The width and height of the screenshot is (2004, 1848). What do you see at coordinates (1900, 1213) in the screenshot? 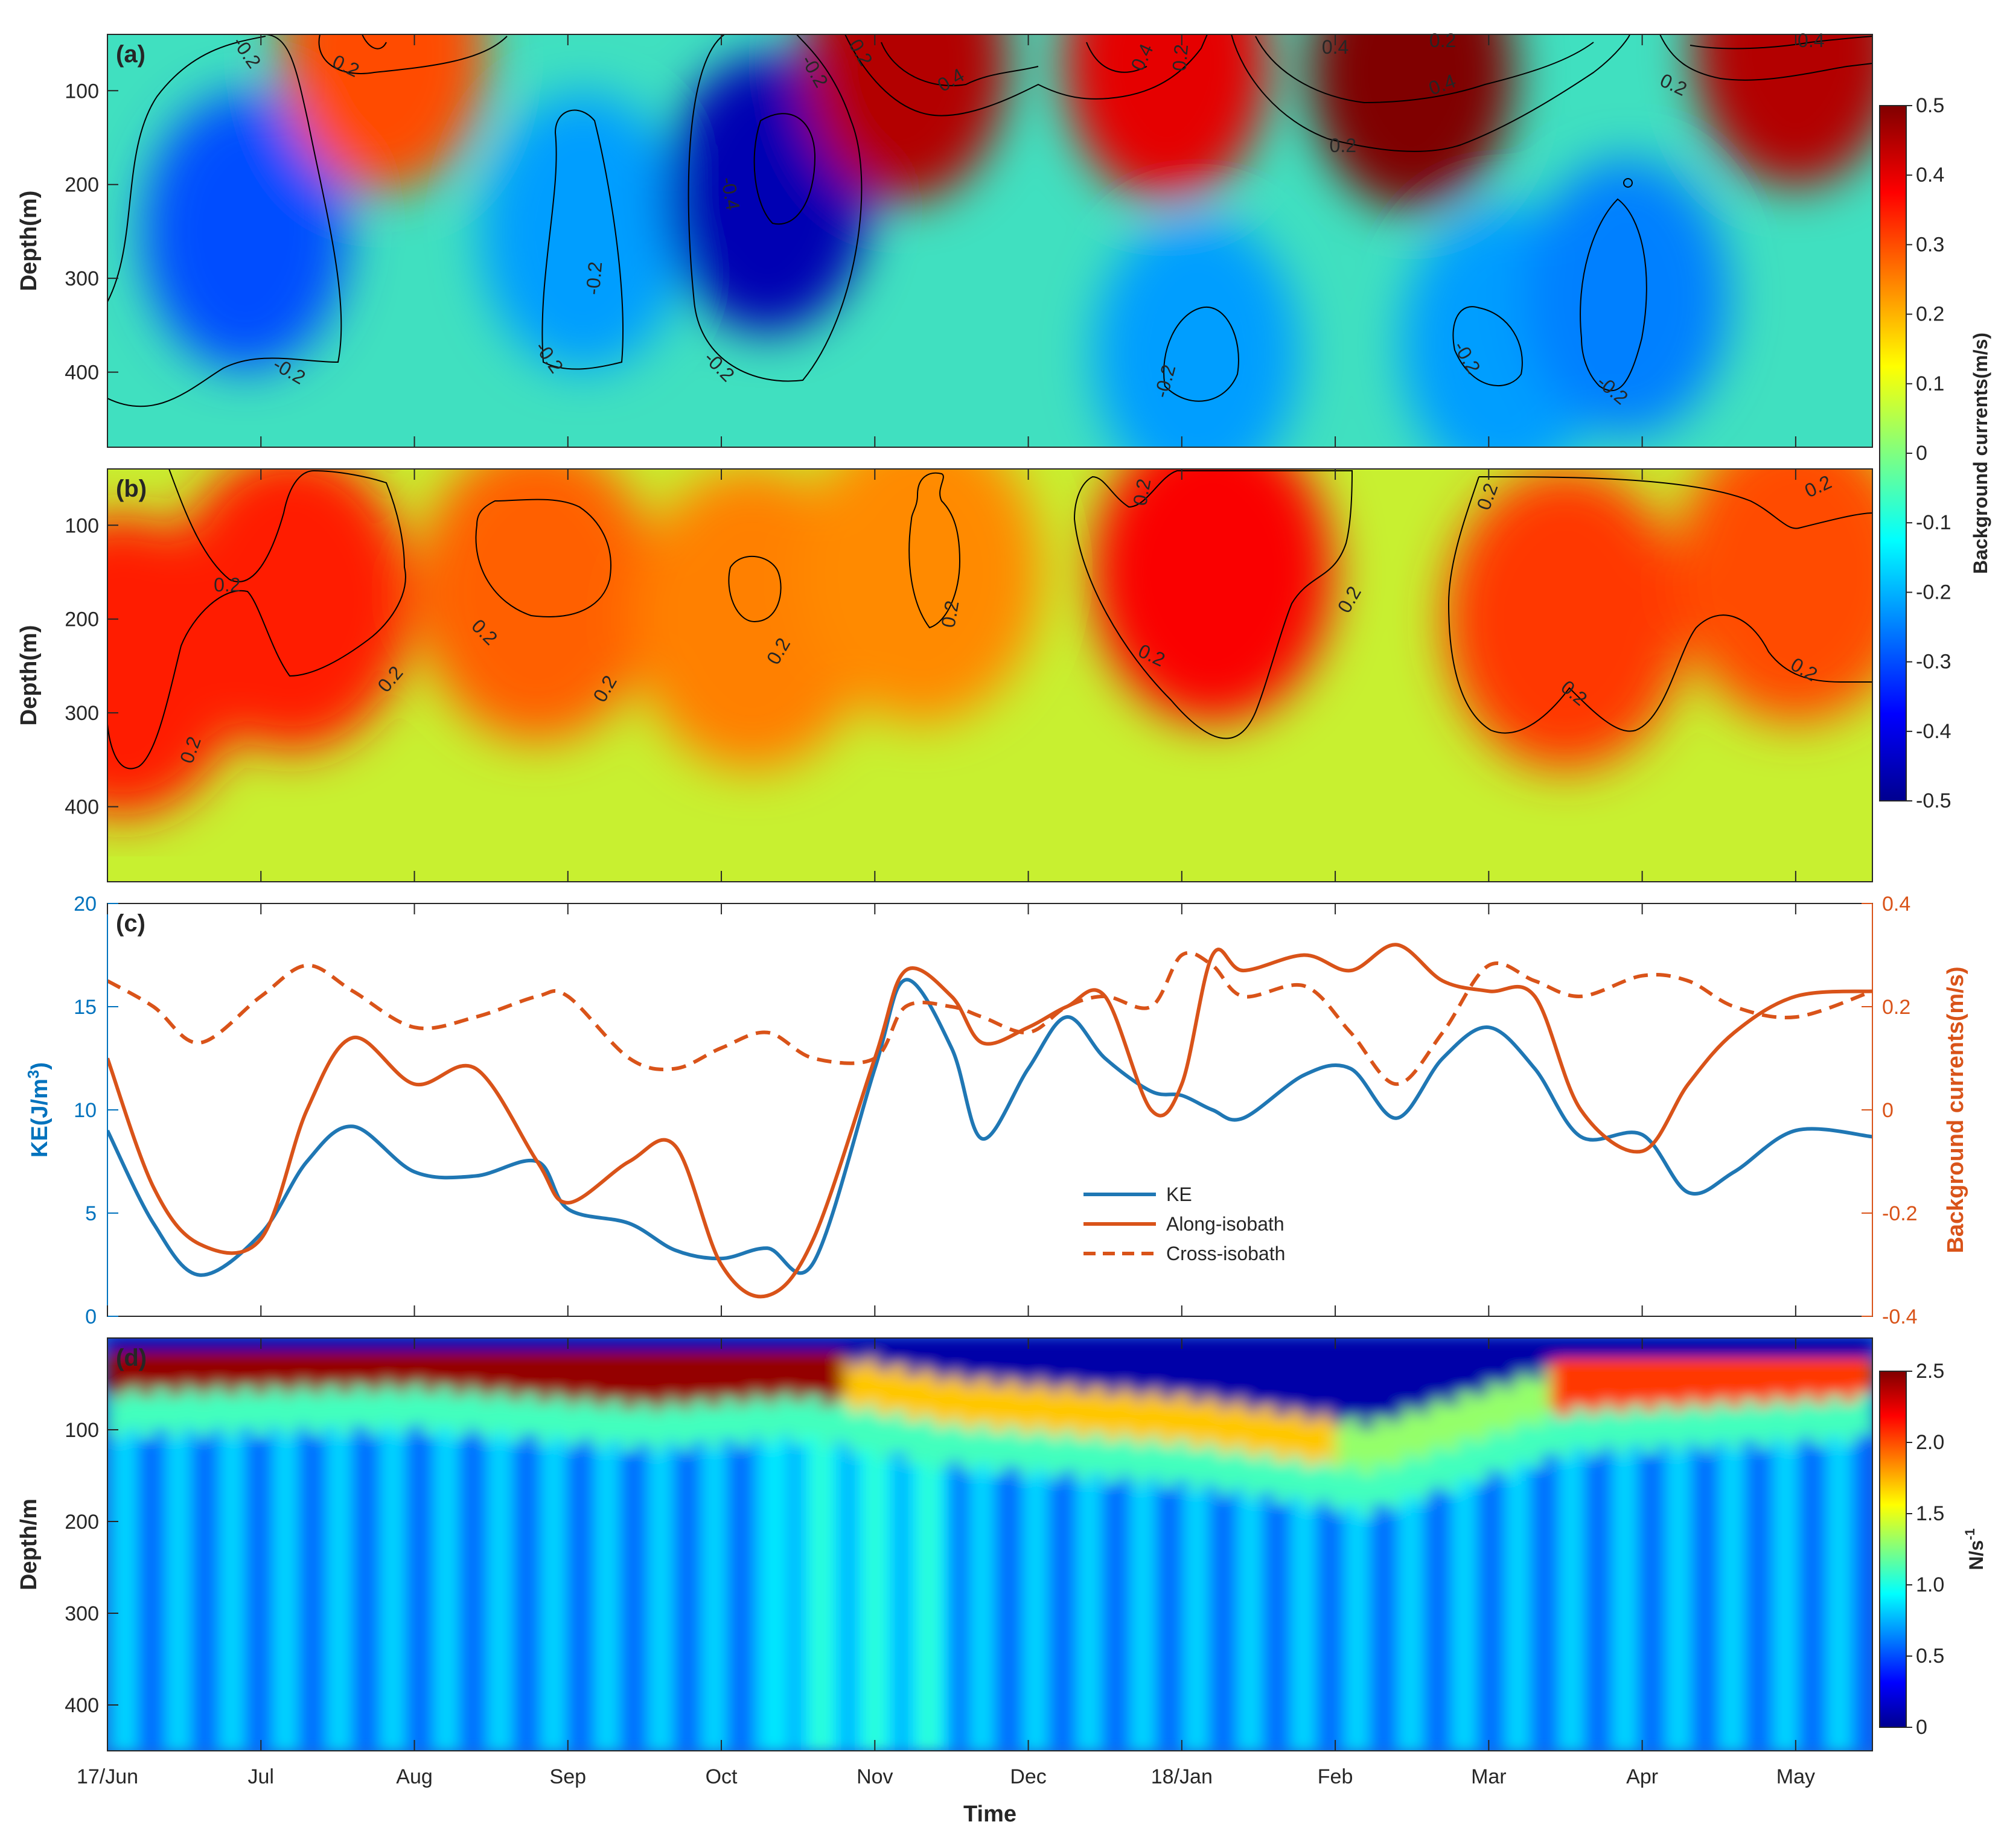
I see `current-tick-label: -0.2` at bounding box center [1900, 1213].